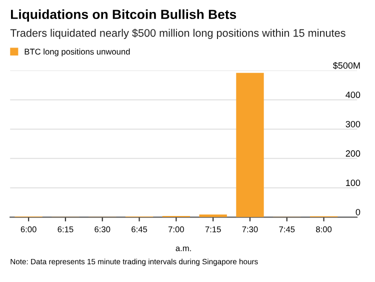 This screenshot has width=375, height=282. Describe the element at coordinates (77, 52) in the screenshot. I see `legend-label: BTC long positions unwound` at that location.